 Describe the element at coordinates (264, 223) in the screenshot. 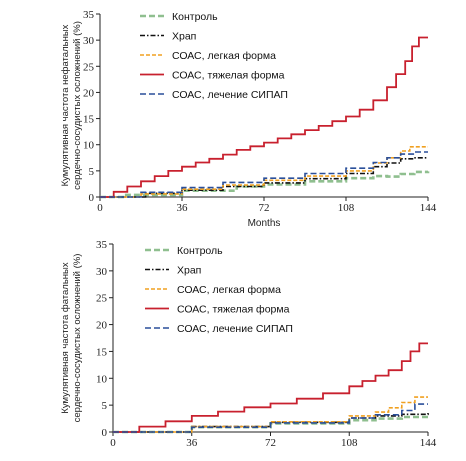

I see `x-axis-label: Months` at that location.